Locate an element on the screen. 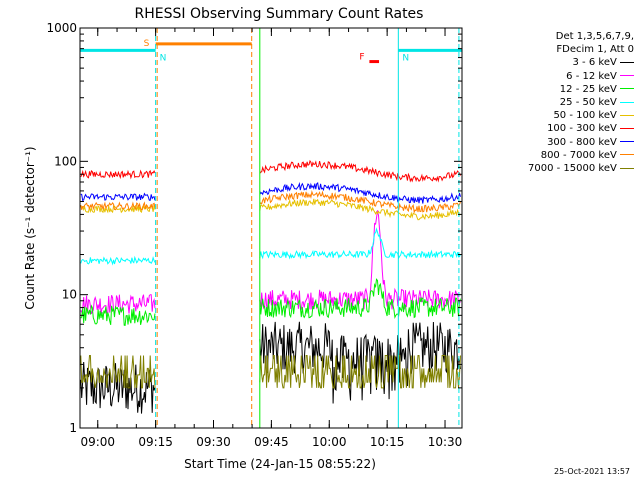 The image size is (640, 480). generation-date: 25-Oct-2021 13:57 is located at coordinates (592, 471).